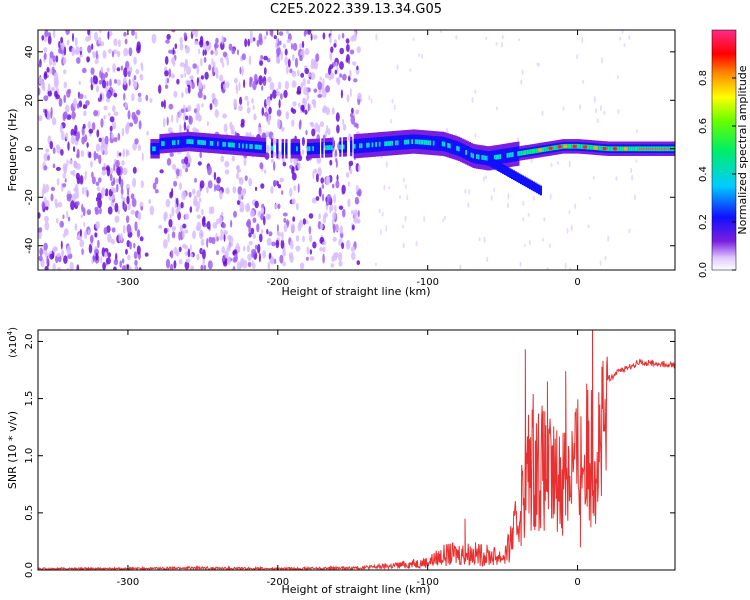 The height and width of the screenshot is (600, 750). What do you see at coordinates (29, 197) in the screenshot?
I see `y-tick-label: -20` at bounding box center [29, 197].